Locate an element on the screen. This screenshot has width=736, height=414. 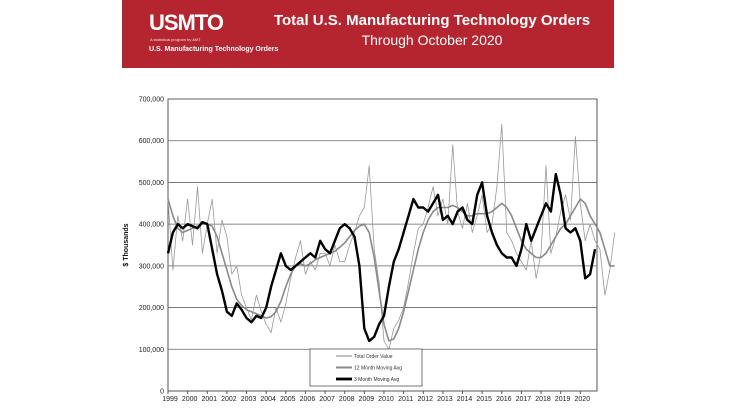
x-tick-label: 2014 is located at coordinates (465, 399).